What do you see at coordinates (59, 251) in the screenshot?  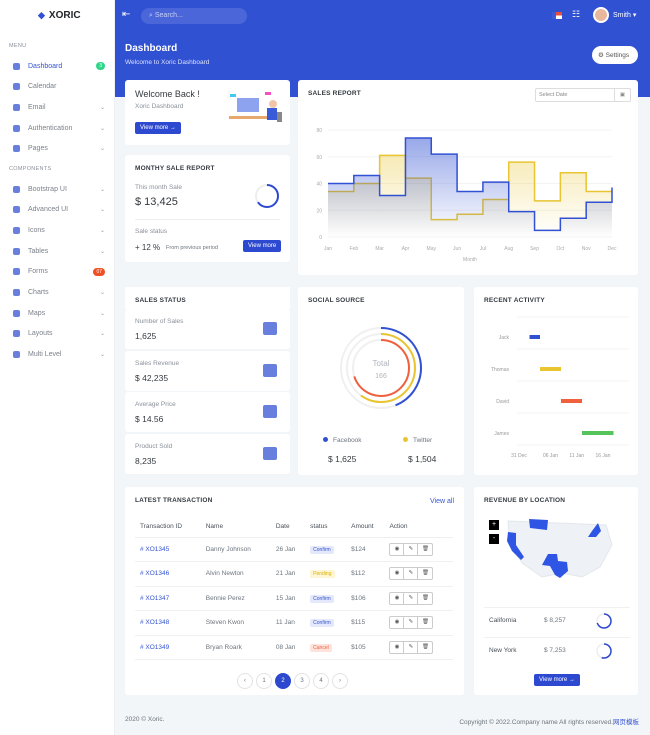 I see `sidebar-item-tables: Tables ⌄` at bounding box center [59, 251].